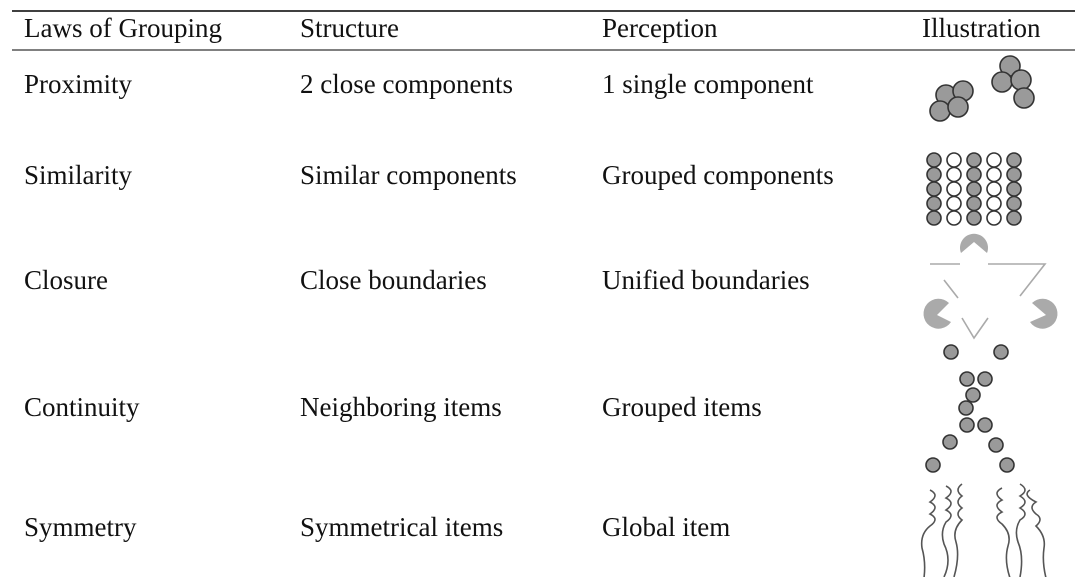 This screenshot has width=1083, height=577. What do you see at coordinates (401, 527) in the screenshot?
I see `table-cell: Symmetrical items` at bounding box center [401, 527].